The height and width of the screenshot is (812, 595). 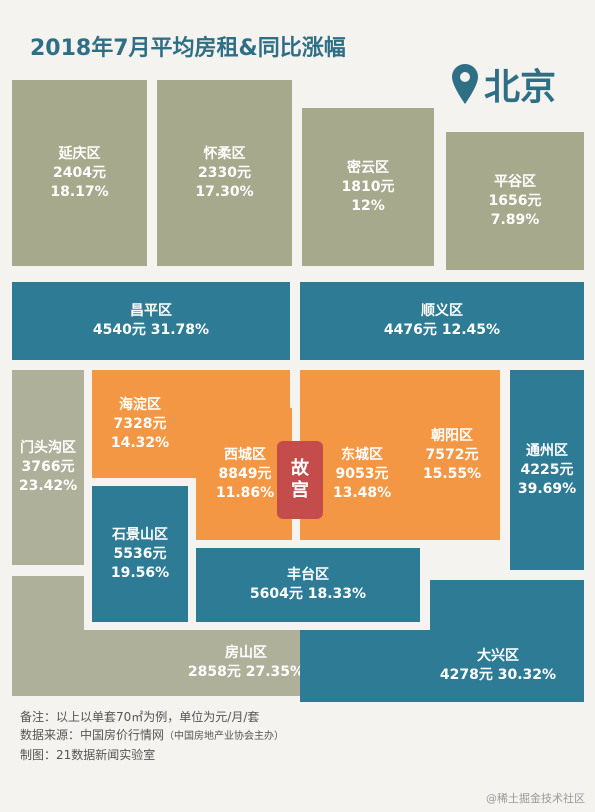 What do you see at coordinates (308, 575) in the screenshot?
I see `district-name: 丰台区` at bounding box center [308, 575].